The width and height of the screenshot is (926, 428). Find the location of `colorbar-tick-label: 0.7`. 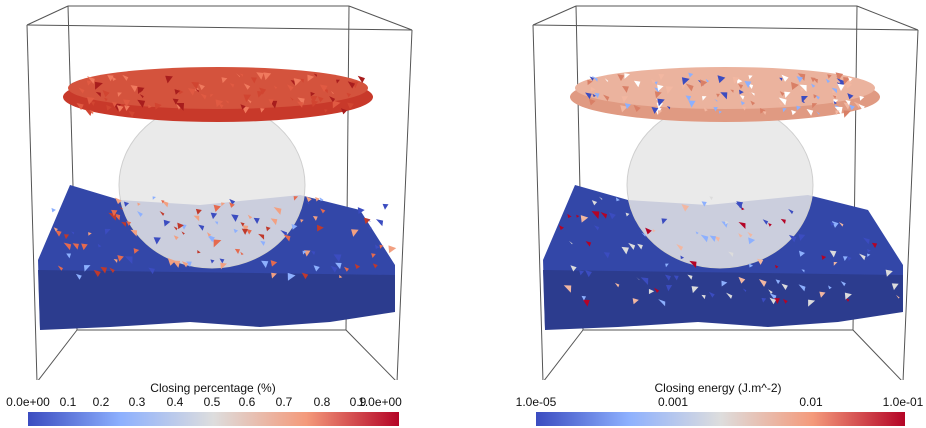

colorbar-tick-label: 0.7 is located at coordinates (284, 402).